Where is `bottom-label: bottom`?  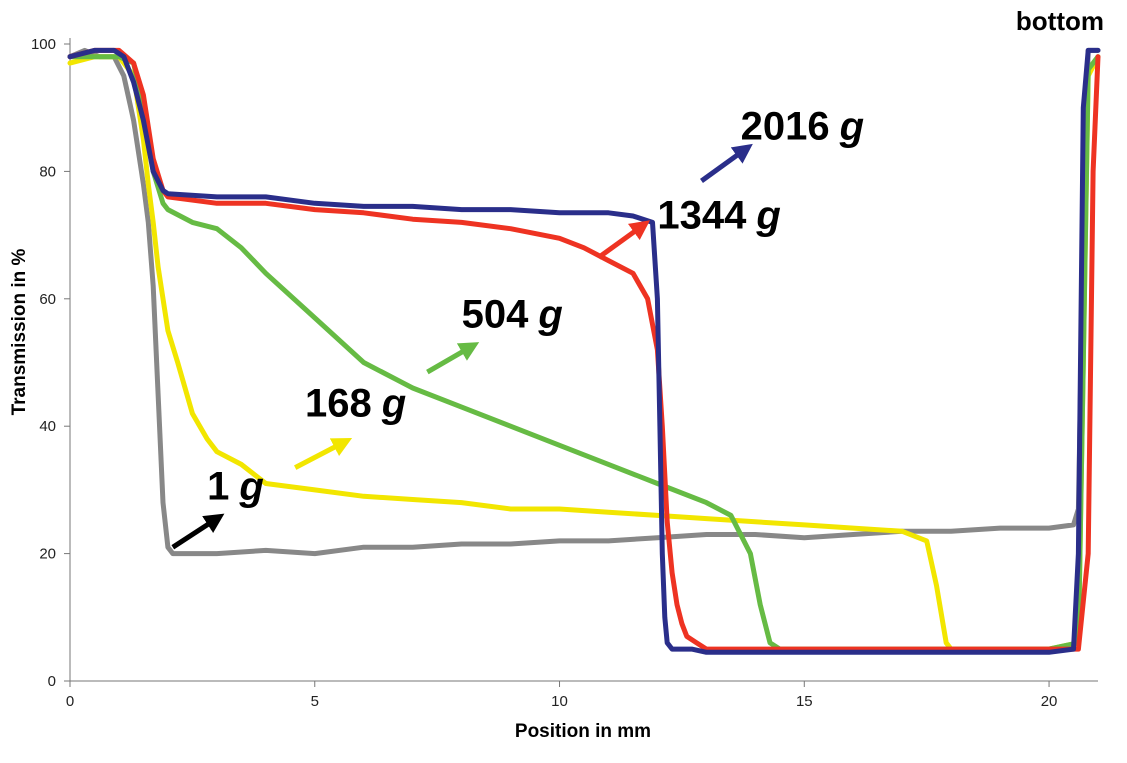 bottom-label: bottom is located at coordinates (1060, 21).